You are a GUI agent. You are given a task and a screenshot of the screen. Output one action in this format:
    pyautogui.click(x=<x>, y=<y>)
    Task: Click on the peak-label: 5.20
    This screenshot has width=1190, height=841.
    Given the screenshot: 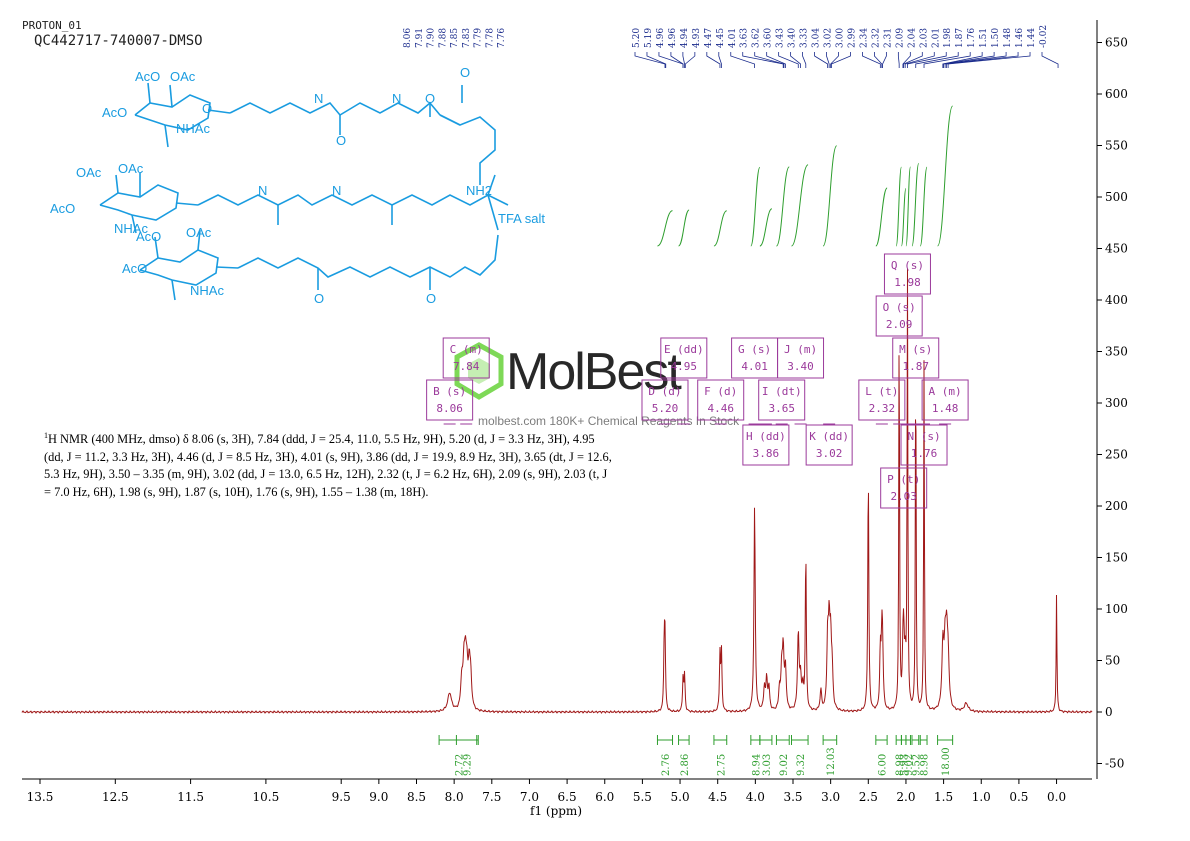 What is the action you would take?
    pyautogui.click(x=637, y=38)
    